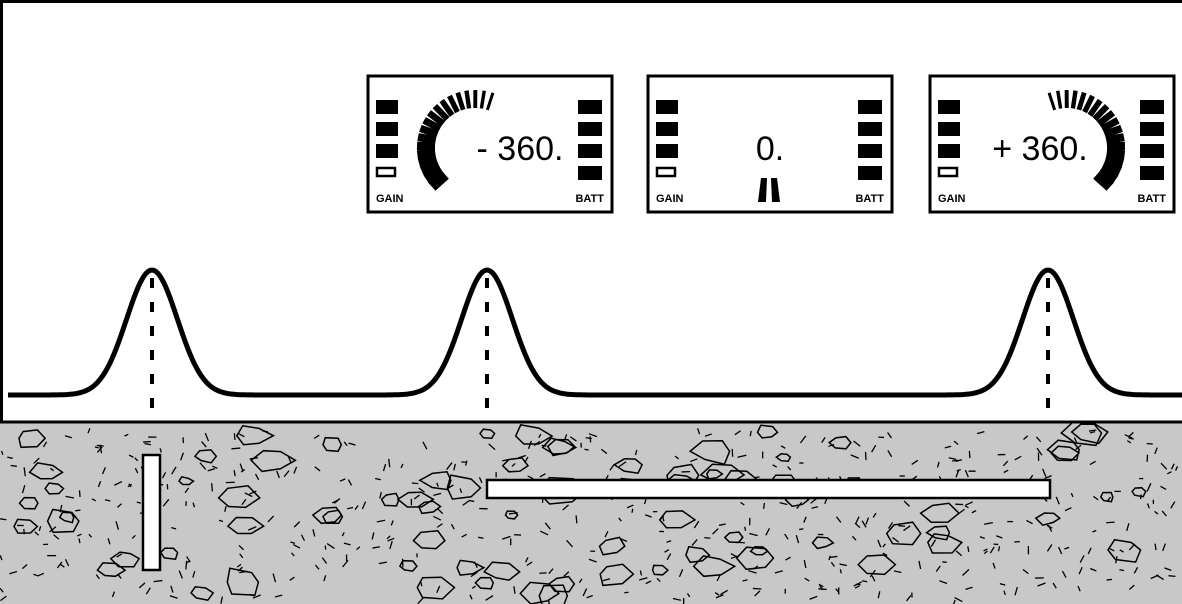 The image size is (1182, 604). What do you see at coordinates (490, 144) in the screenshot?
I see `display: GAIN BATT - 360.` at bounding box center [490, 144].